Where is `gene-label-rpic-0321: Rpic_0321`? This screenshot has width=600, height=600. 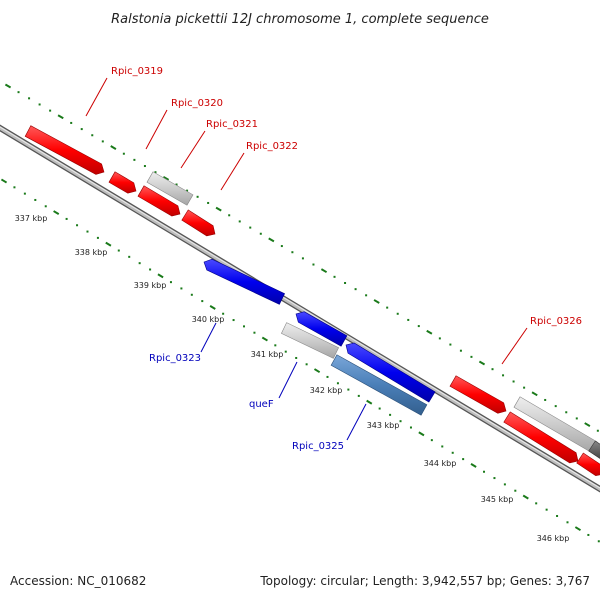 gene-label-rpic-0321: Rpic_0321 is located at coordinates (232, 124).